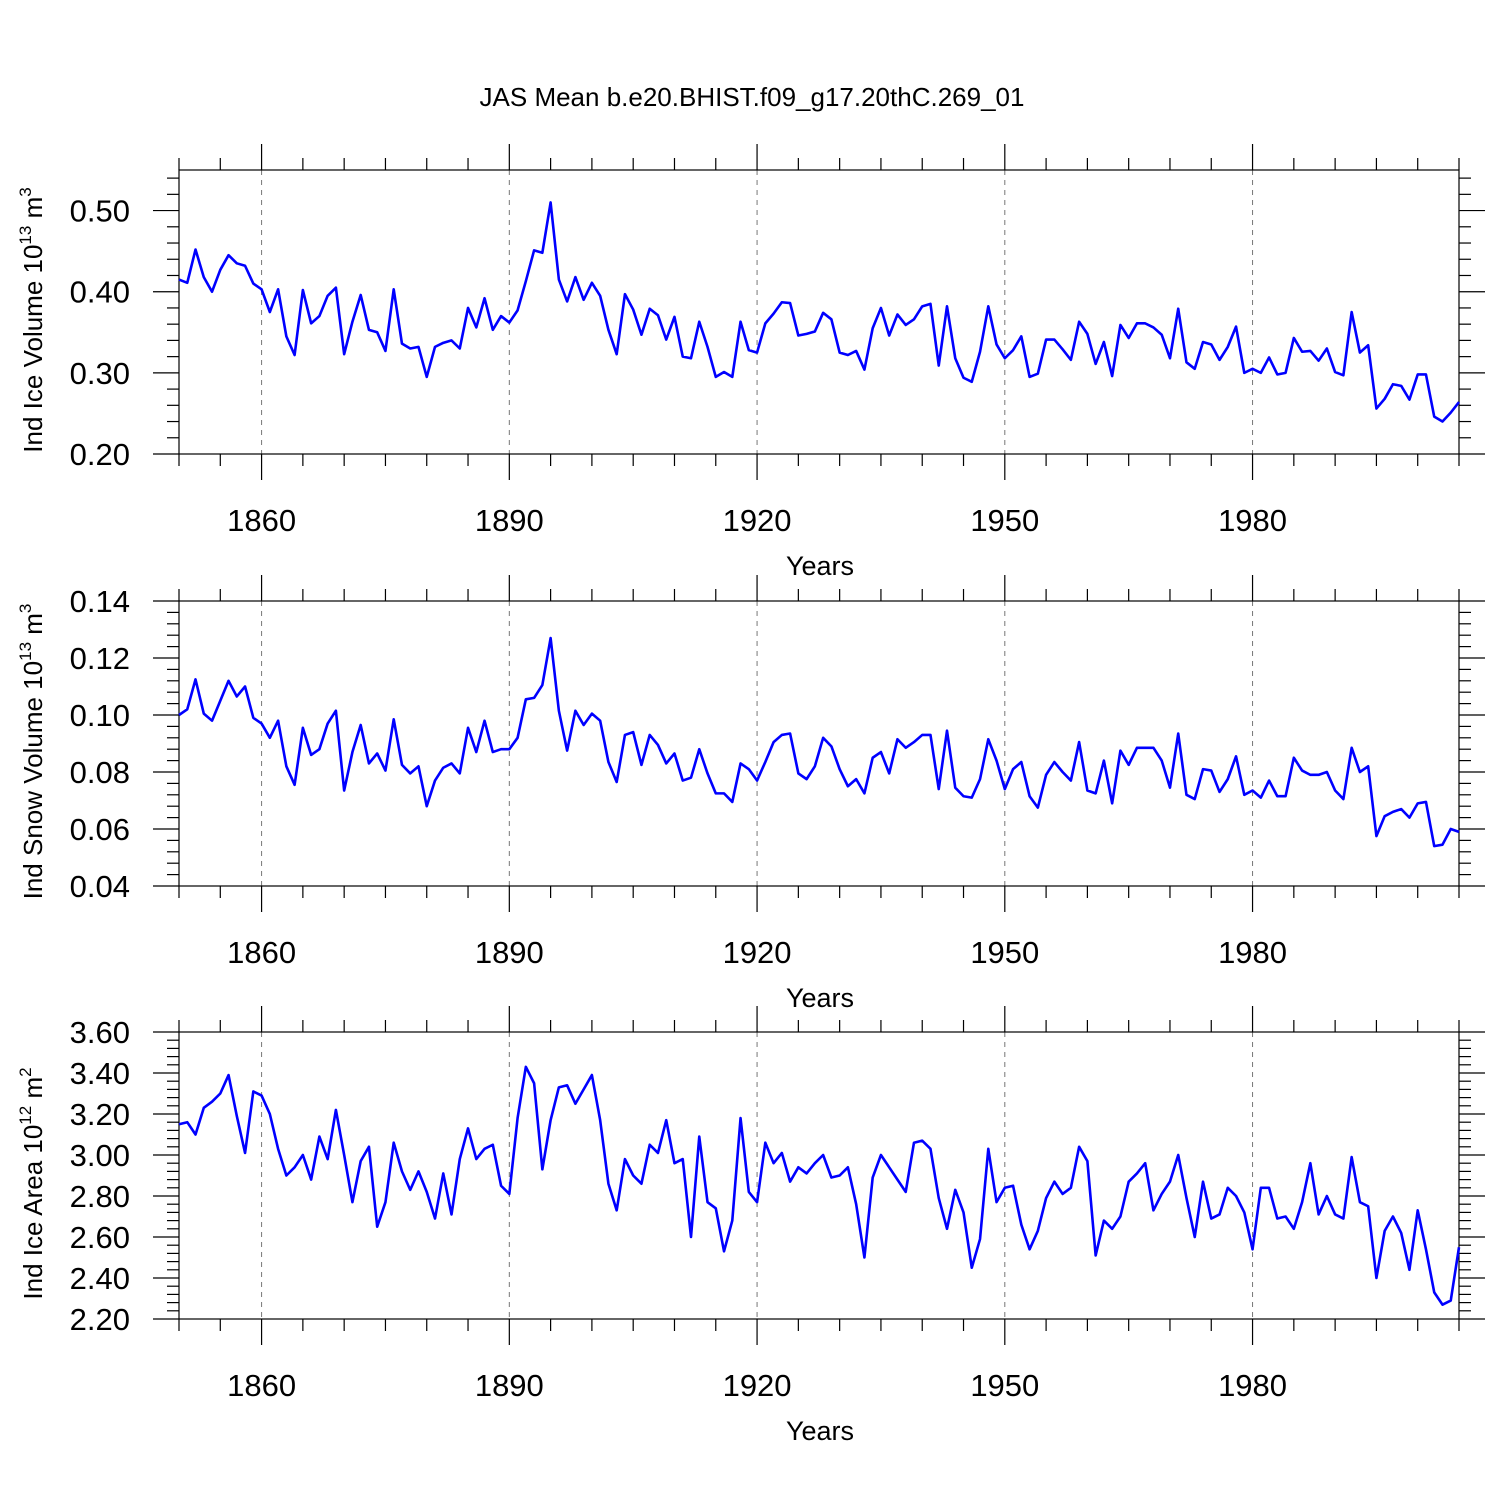 The width and height of the screenshot is (1500, 1500). Describe the element at coordinates (1004, 1385) in the screenshot. I see `chart-3-xtick-label: 1950` at that location.